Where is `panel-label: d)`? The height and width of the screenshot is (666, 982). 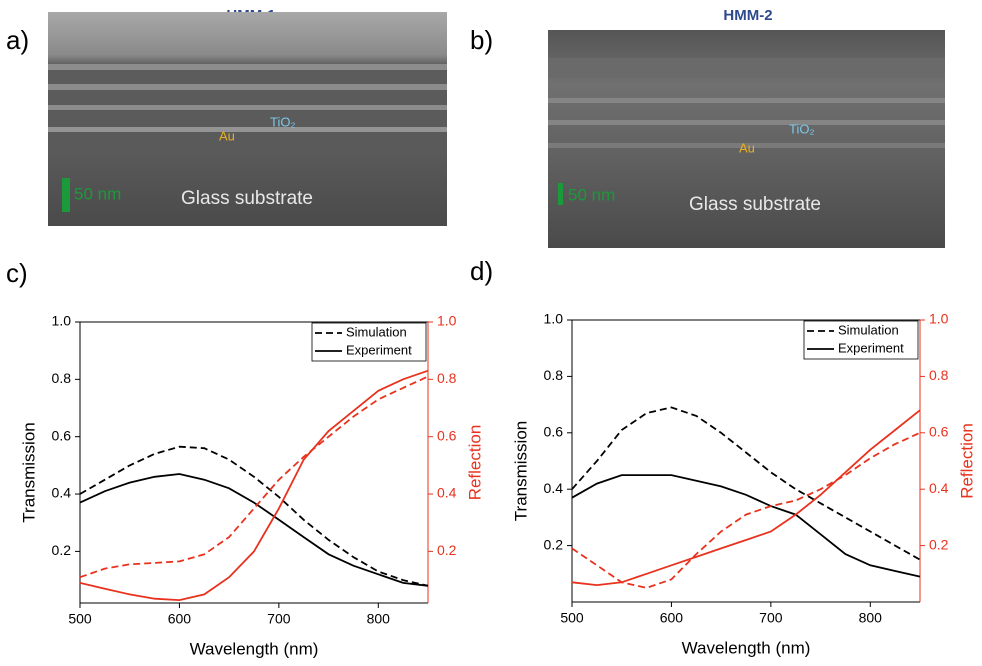 panel-label: d) is located at coordinates (481, 271).